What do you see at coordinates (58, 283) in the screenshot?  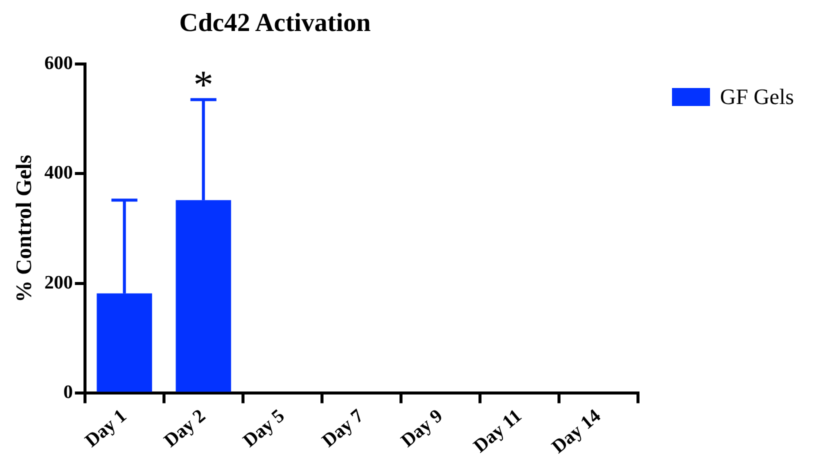 I see `y-tick-label: 200` at bounding box center [58, 283].